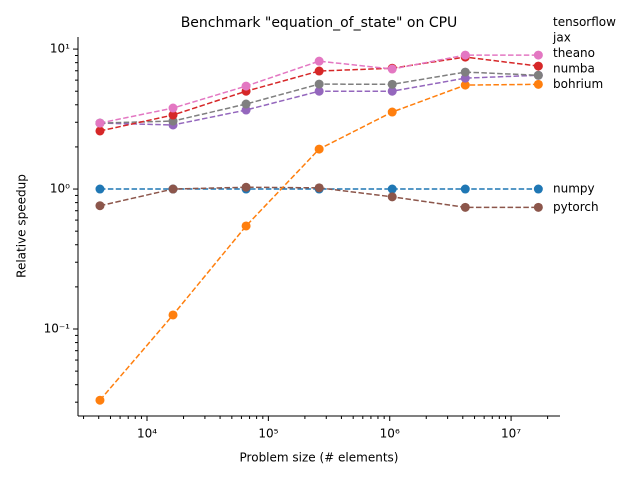 The image size is (640, 480). What do you see at coordinates (57, 329) in the screenshot?
I see `y-tick-label: 10⁻¹` at bounding box center [57, 329].